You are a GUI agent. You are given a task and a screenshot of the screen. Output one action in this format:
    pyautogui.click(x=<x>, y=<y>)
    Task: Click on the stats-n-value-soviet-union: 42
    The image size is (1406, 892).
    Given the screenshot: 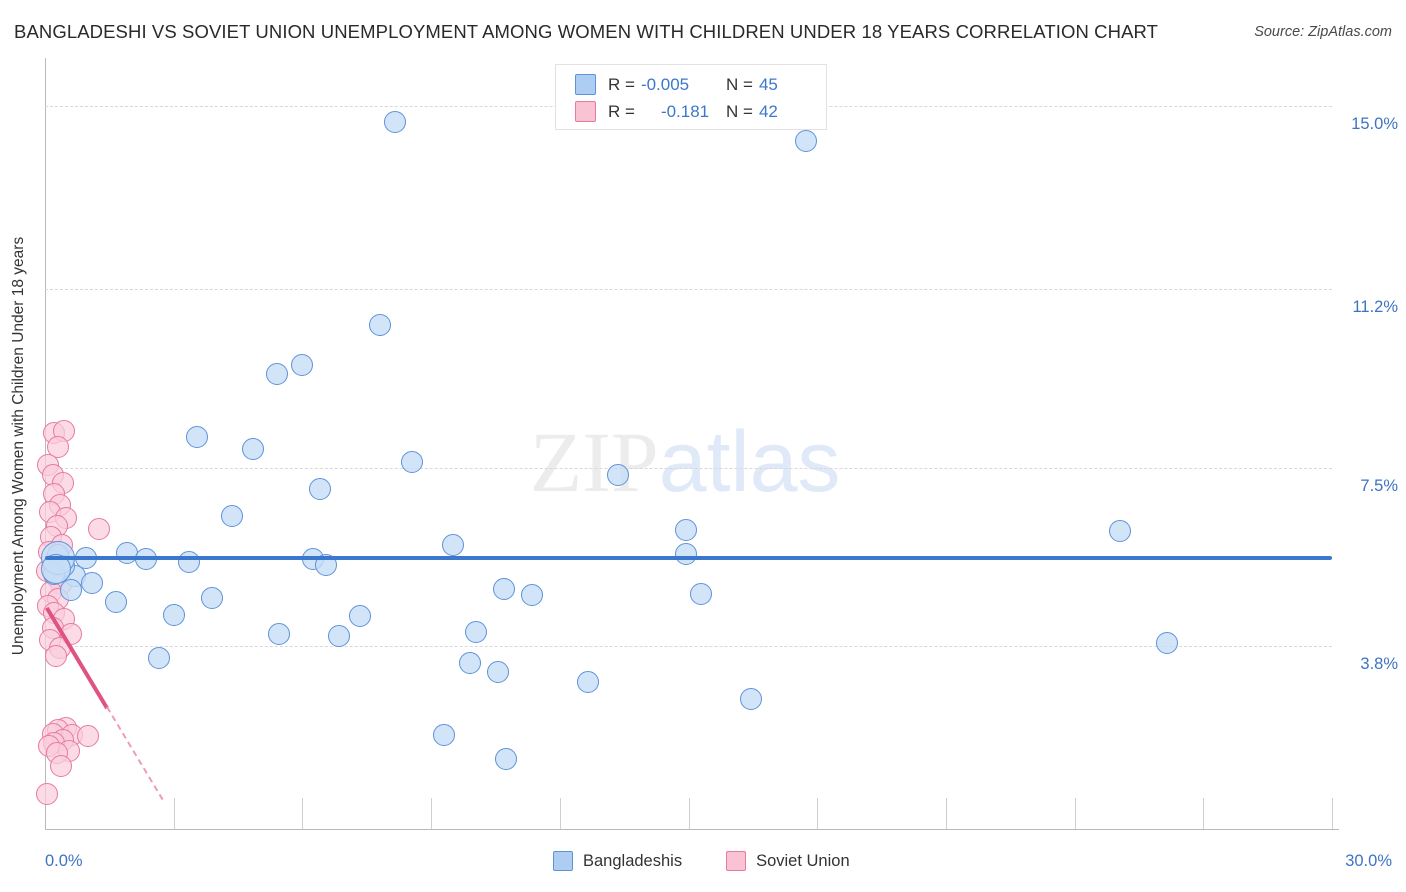 What is the action you would take?
    pyautogui.click(x=768, y=111)
    